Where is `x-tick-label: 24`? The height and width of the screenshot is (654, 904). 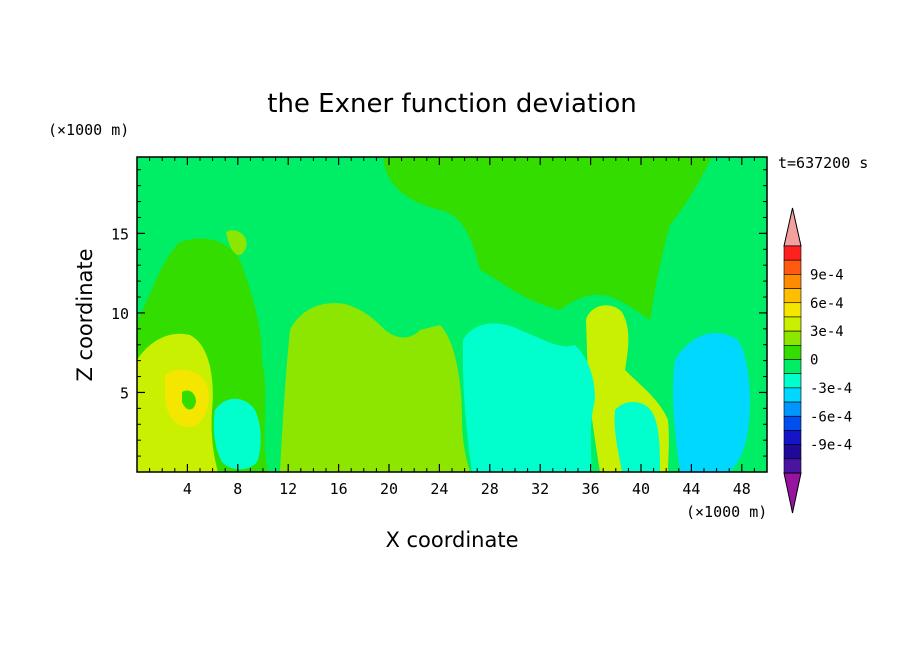 x-tick-label: 24 is located at coordinates (439, 489).